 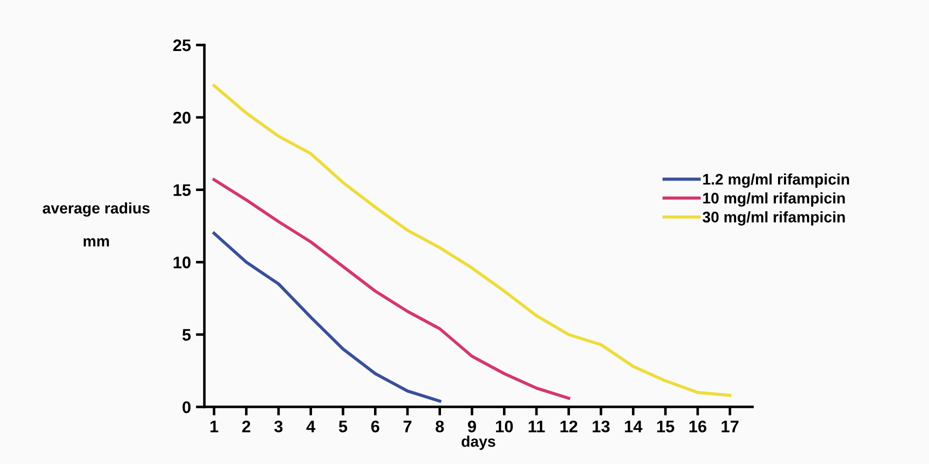 I want to click on y-tick-label: 0, so click(x=186, y=407).